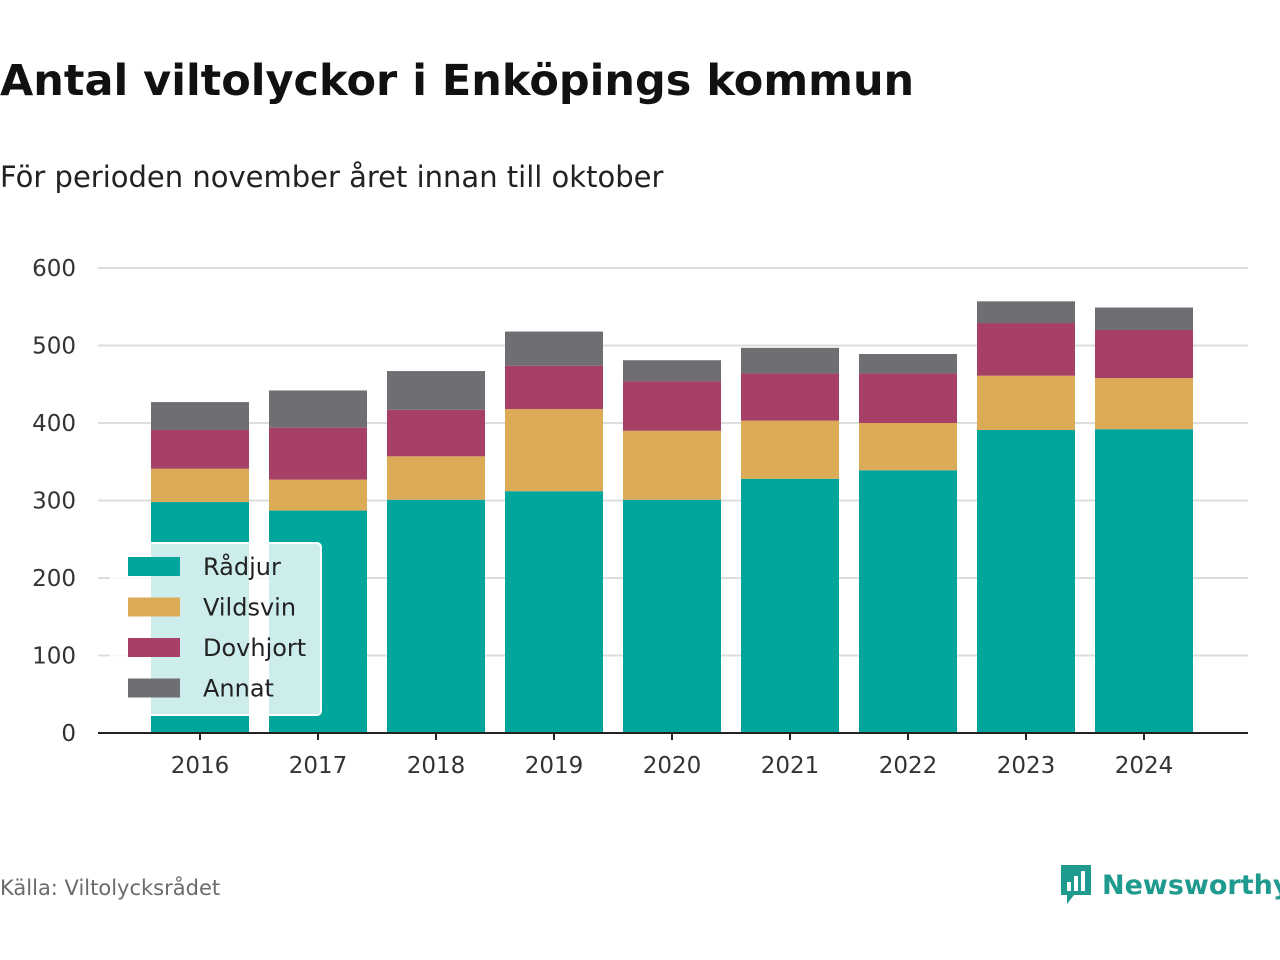 This screenshot has width=1280, height=960. Describe the element at coordinates (672, 406) in the screenshot. I see `bar-2020-dovhjort` at that location.